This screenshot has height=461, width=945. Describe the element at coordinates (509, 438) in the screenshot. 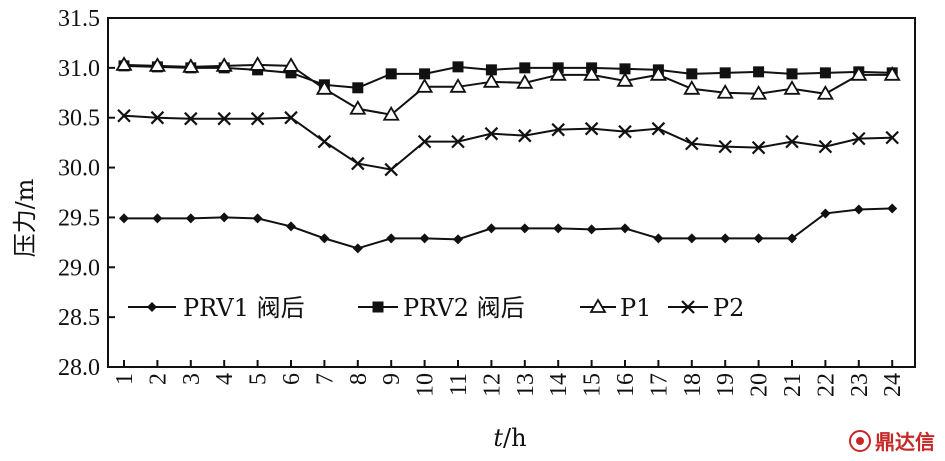

I see `x-axis-title: t/h` at that location.